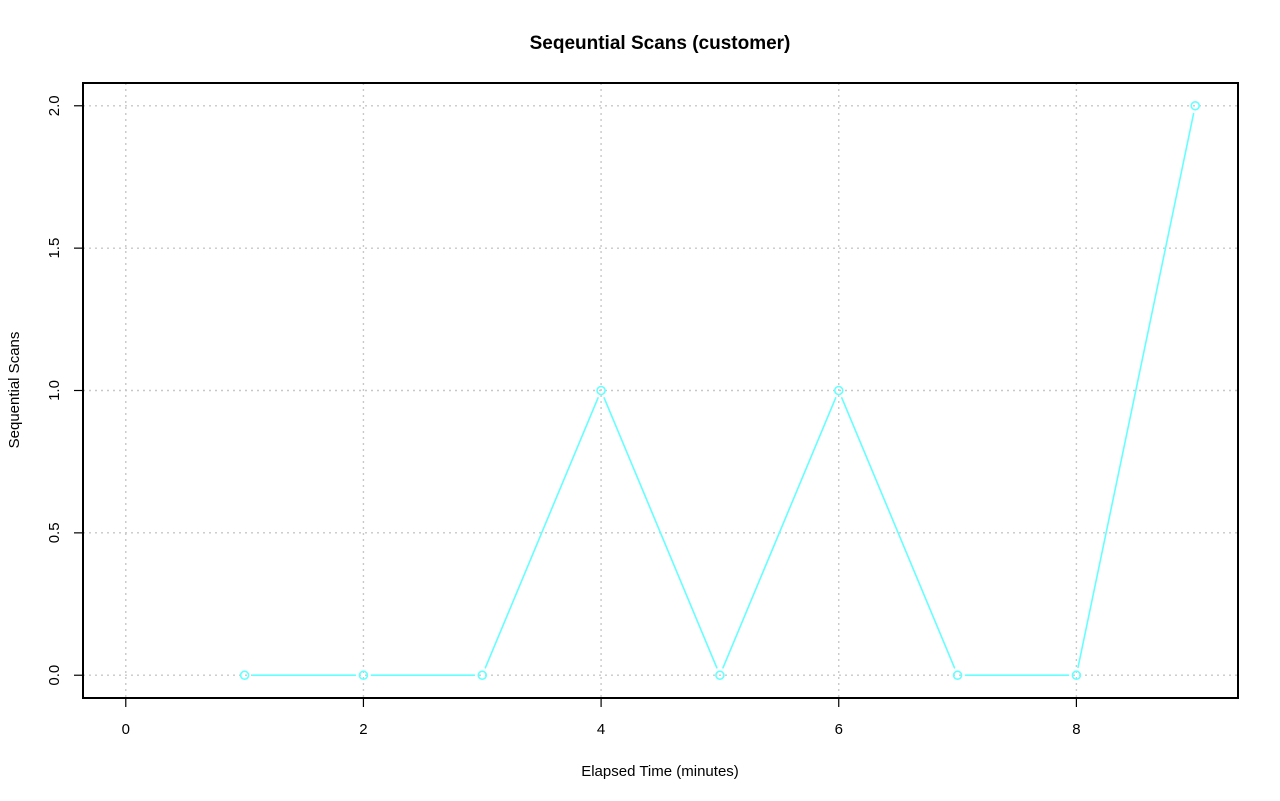 Image resolution: width=1280 pixels, height=801 pixels. What do you see at coordinates (660, 771) in the screenshot?
I see `x-axis-label: Elapsed Time (minutes)` at bounding box center [660, 771].